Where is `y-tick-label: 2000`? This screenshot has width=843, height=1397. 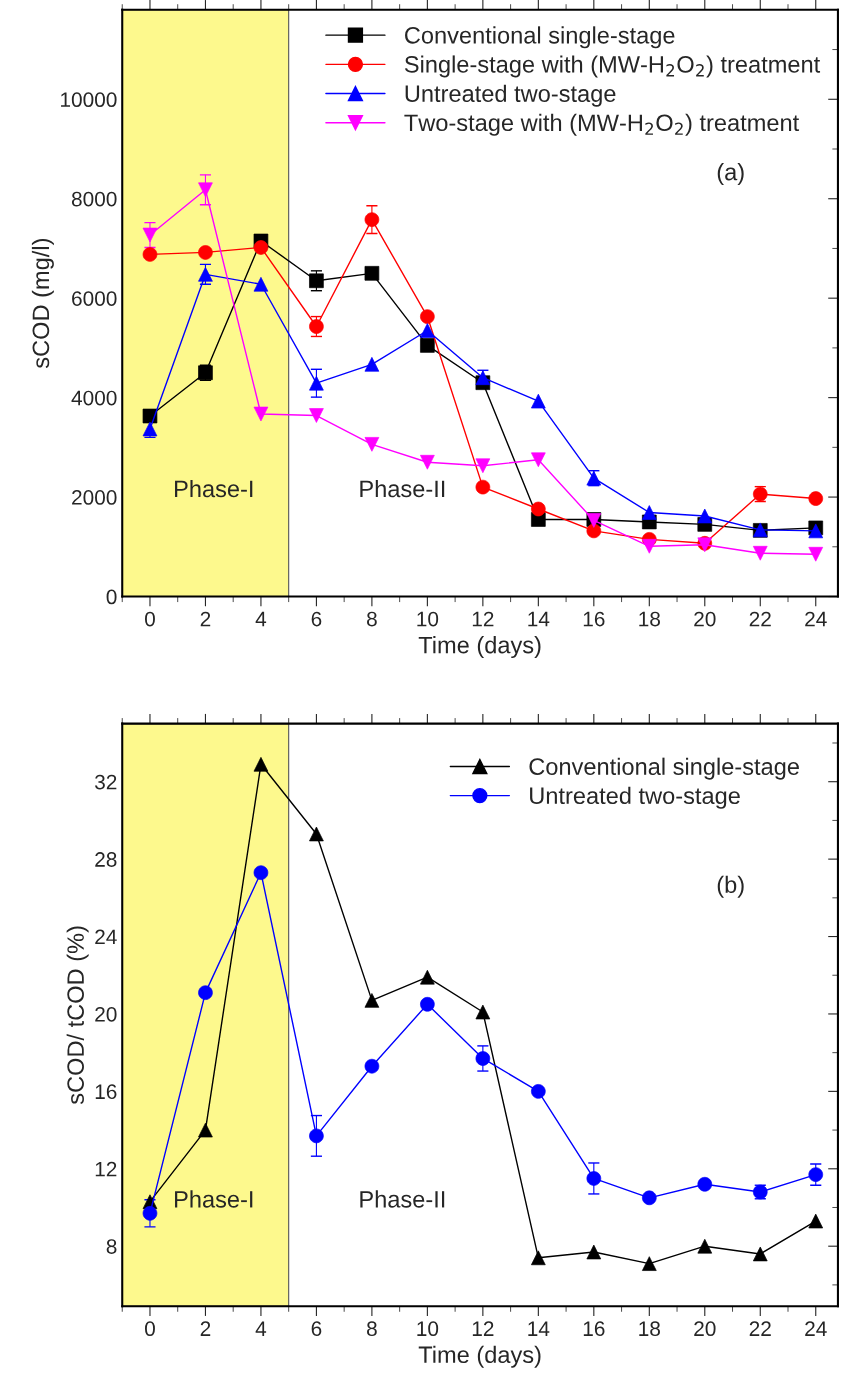
y-tick-label: 2000 is located at coordinates (94, 497).